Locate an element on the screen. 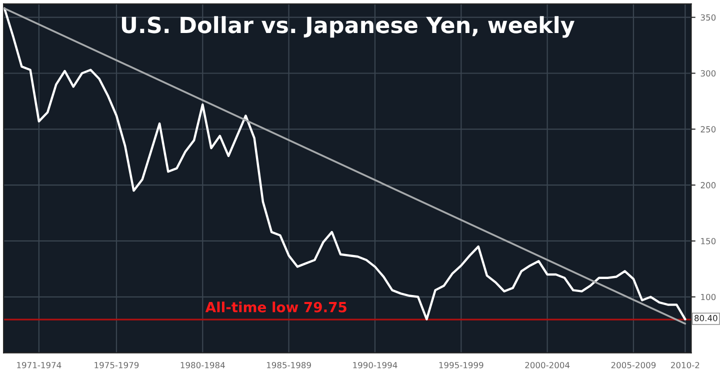 The width and height of the screenshot is (720, 392). y-tick-label: 150 is located at coordinates (708, 241).